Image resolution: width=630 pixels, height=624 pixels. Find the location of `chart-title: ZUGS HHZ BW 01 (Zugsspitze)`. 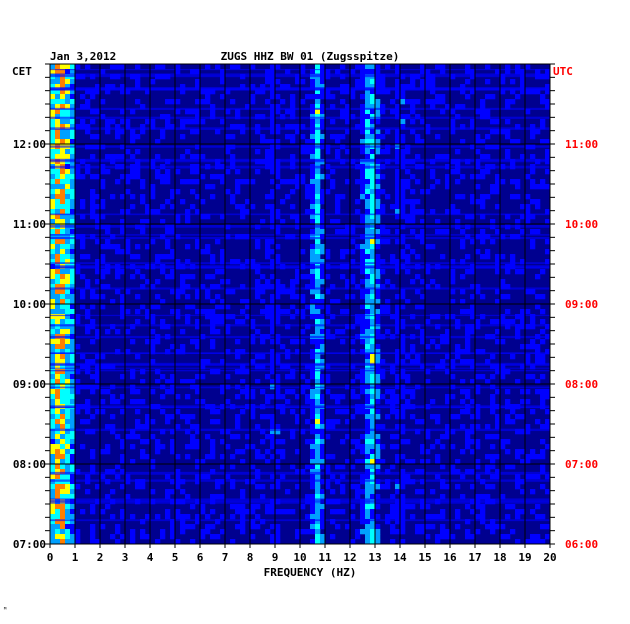

chart-title: ZUGS HHZ BW 01 (Zugsspitze) is located at coordinates (310, 56).